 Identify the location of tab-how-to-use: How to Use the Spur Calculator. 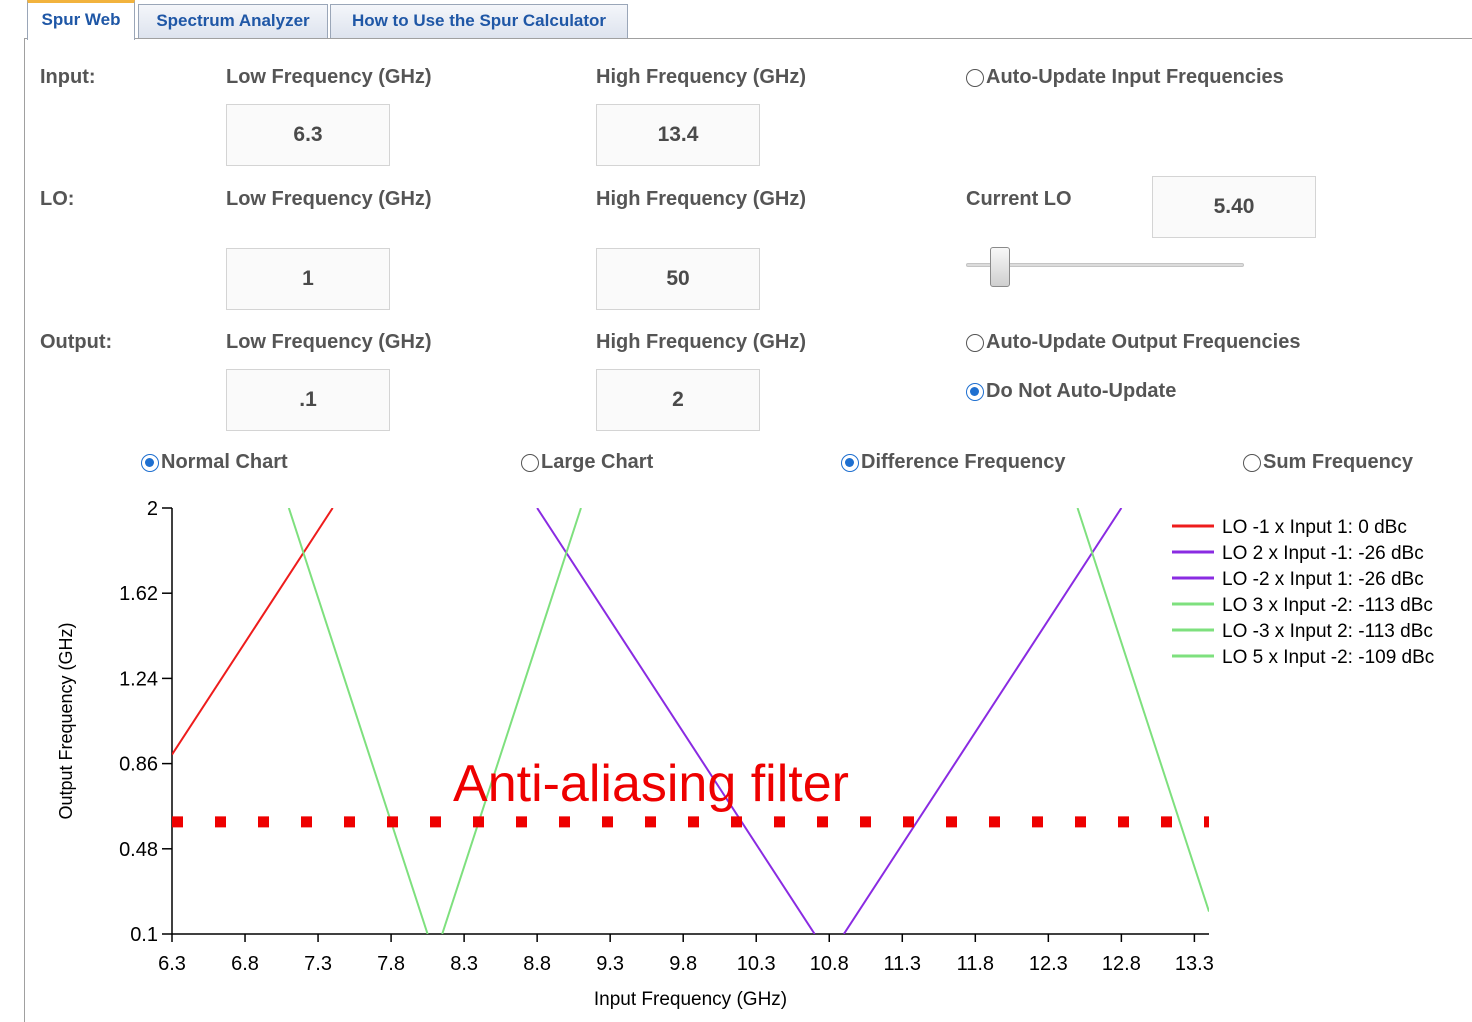
(479, 21).